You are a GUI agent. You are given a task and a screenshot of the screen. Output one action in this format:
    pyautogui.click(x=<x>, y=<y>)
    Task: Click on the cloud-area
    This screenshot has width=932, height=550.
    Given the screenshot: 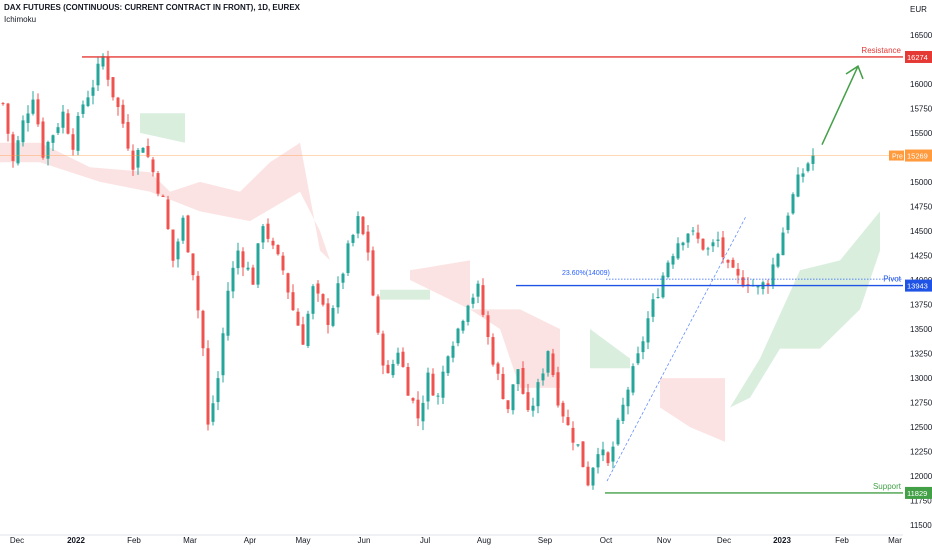 What is the action you would take?
    pyautogui.click(x=692, y=410)
    